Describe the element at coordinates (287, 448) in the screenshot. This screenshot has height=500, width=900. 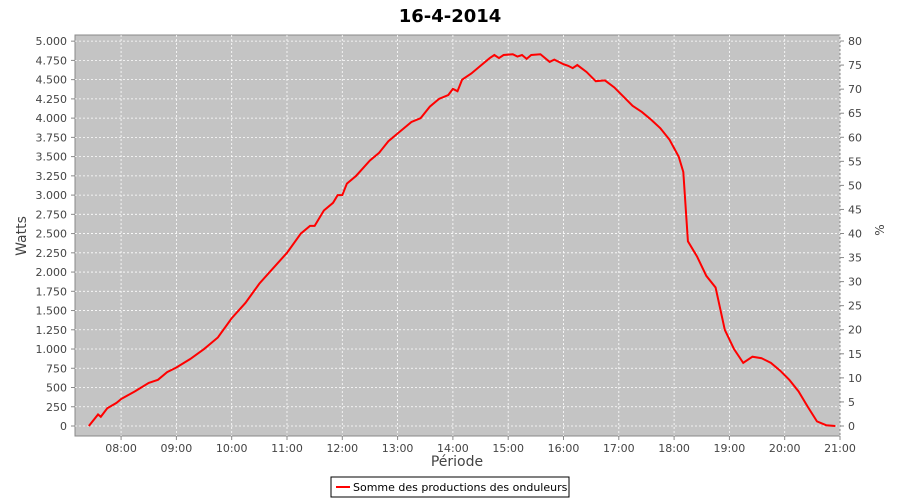
I see `x-tick-label: 11:00` at that location.